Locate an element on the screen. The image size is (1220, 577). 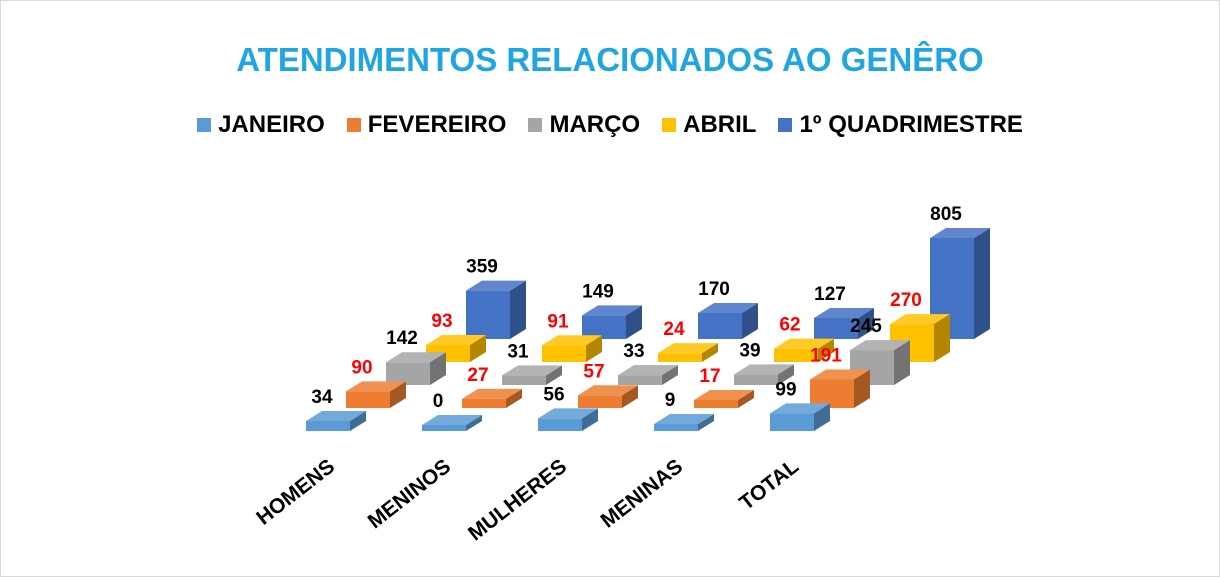
data-label: 57 is located at coordinates (593, 371).